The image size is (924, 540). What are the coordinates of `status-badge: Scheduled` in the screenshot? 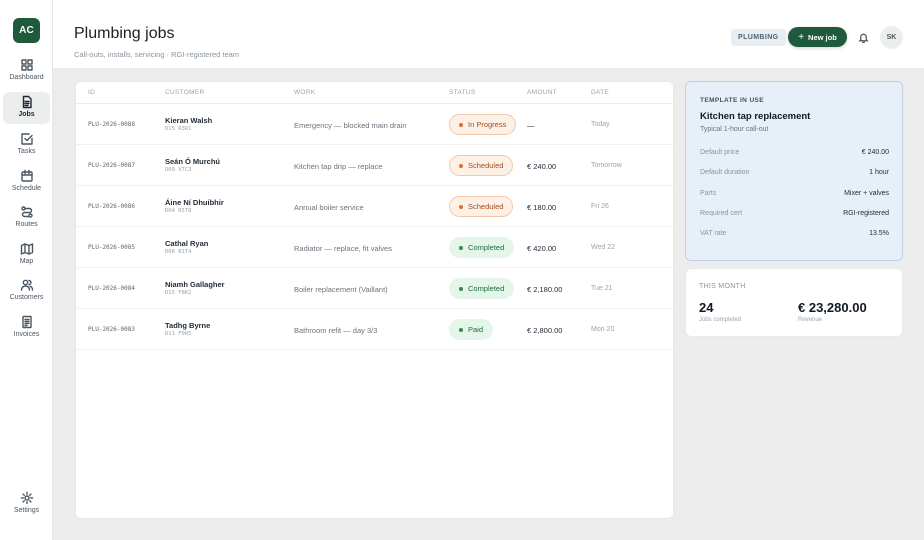 It's located at (481, 165).